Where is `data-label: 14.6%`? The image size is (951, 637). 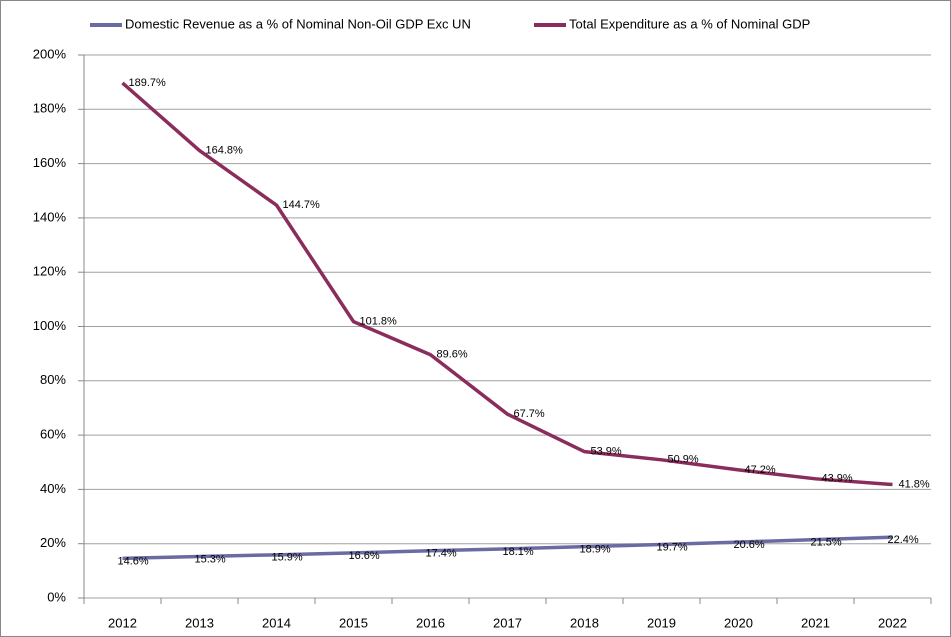
data-label: 14.6% is located at coordinates (133, 561).